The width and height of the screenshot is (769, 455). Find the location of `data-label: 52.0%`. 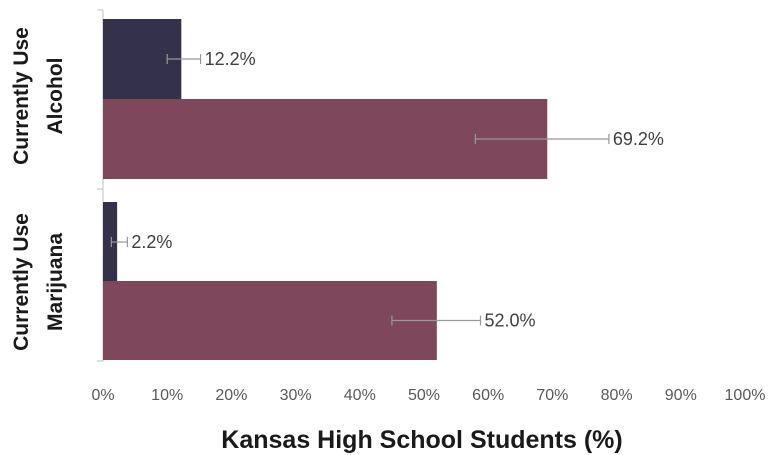

data-label: 52.0% is located at coordinates (509, 321).